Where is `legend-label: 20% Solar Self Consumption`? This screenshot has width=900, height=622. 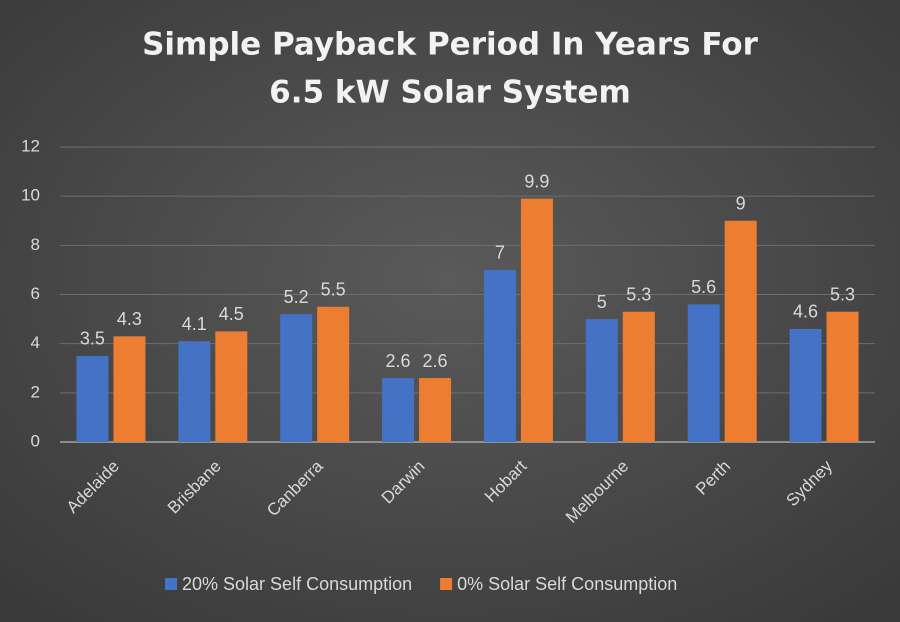
legend-label: 20% Solar Self Consumption is located at coordinates (297, 584).